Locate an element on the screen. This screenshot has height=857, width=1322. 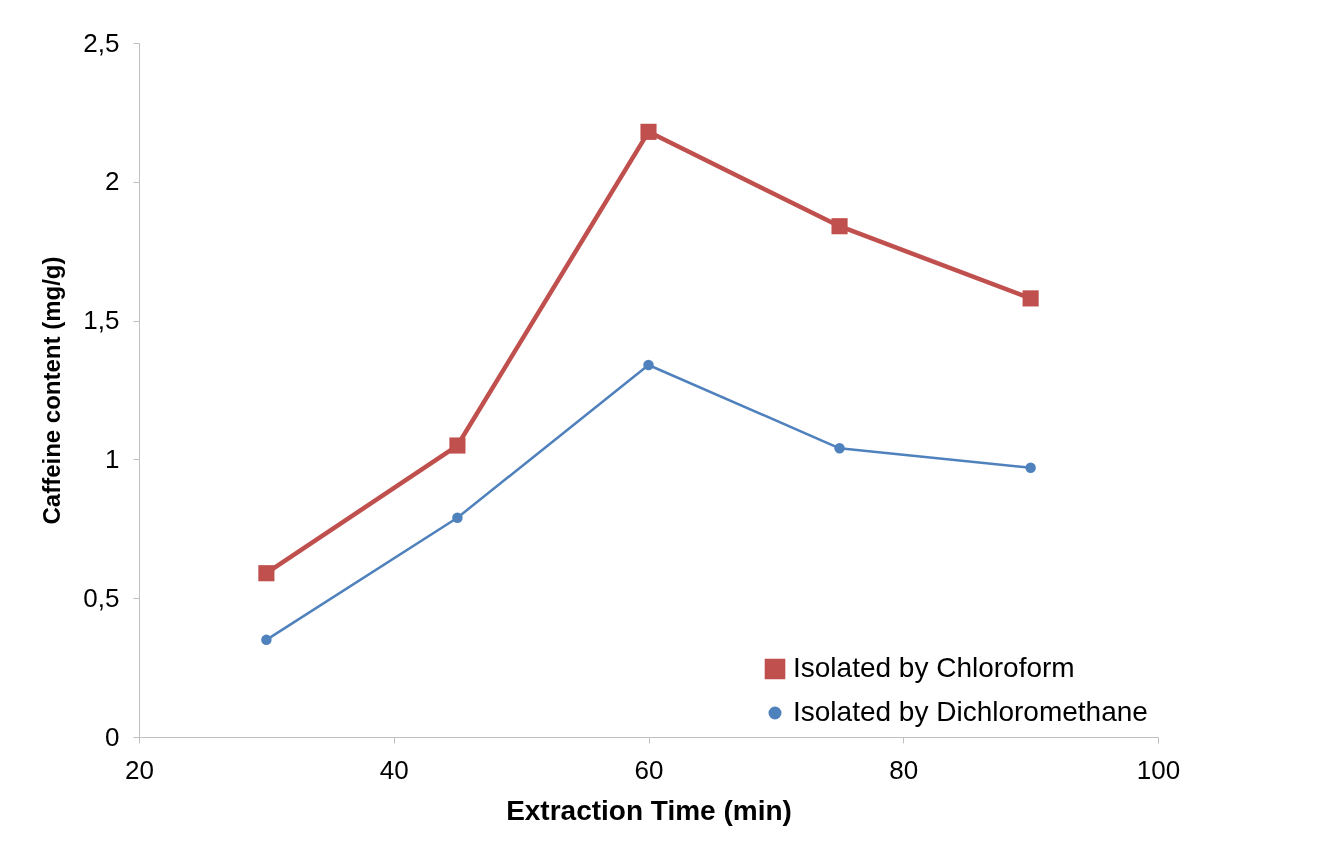
y-tick-label: 2 is located at coordinates (112, 181).